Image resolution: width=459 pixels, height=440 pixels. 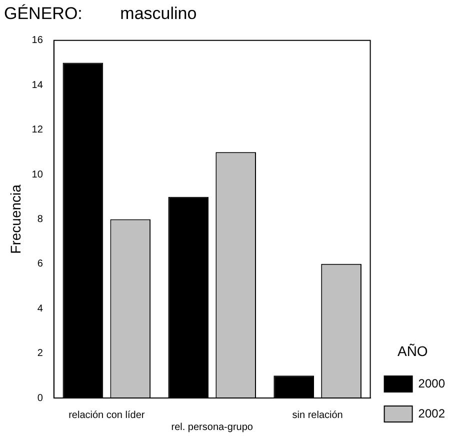 I want to click on legend-title: AÑO, so click(x=412, y=351).